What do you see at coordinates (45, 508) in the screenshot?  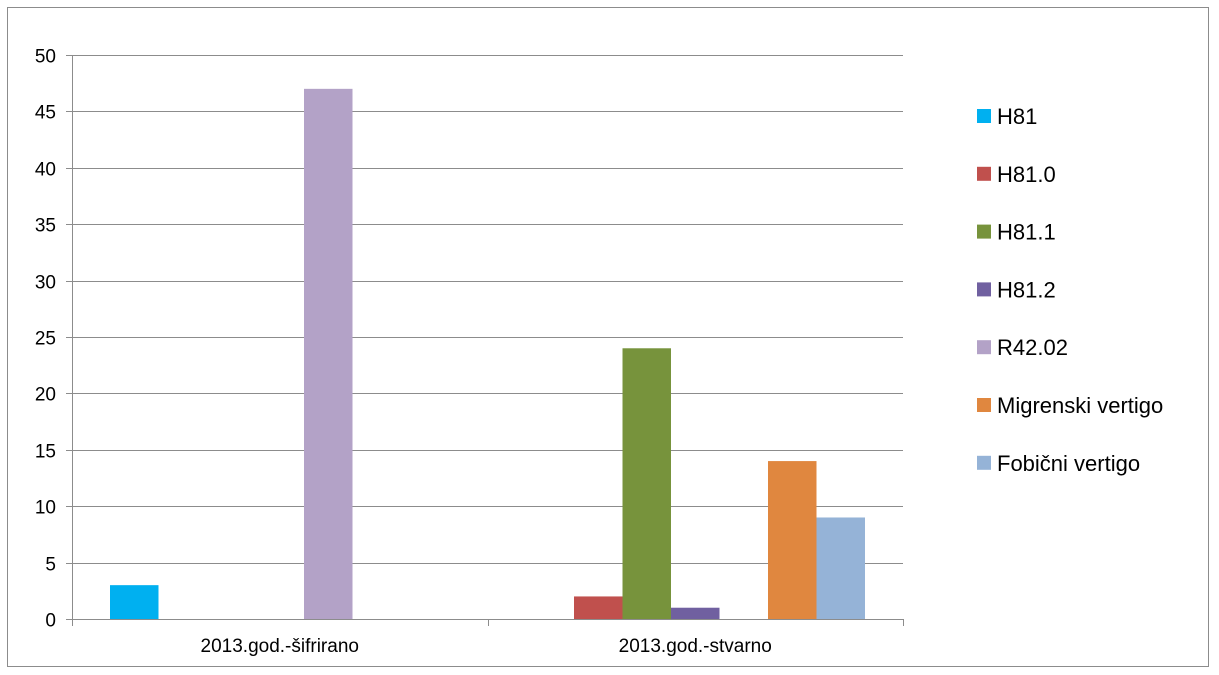 I see `y-tick-label: 10` at bounding box center [45, 508].